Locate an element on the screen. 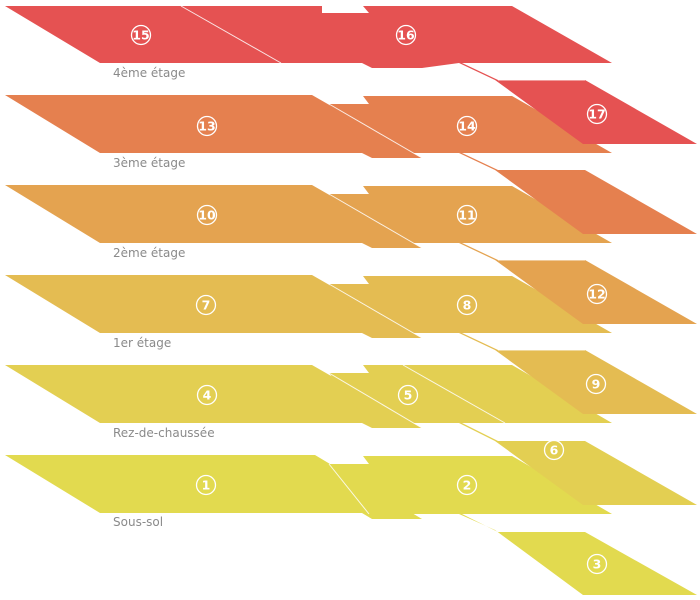 Image resolution: width=700 pixels, height=600 pixels. room-badge-13: 13 is located at coordinates (207, 126).